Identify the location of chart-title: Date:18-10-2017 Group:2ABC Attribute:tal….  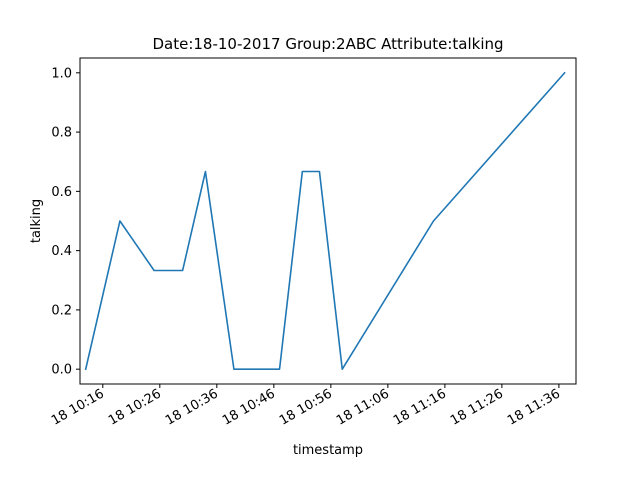
(327, 44).